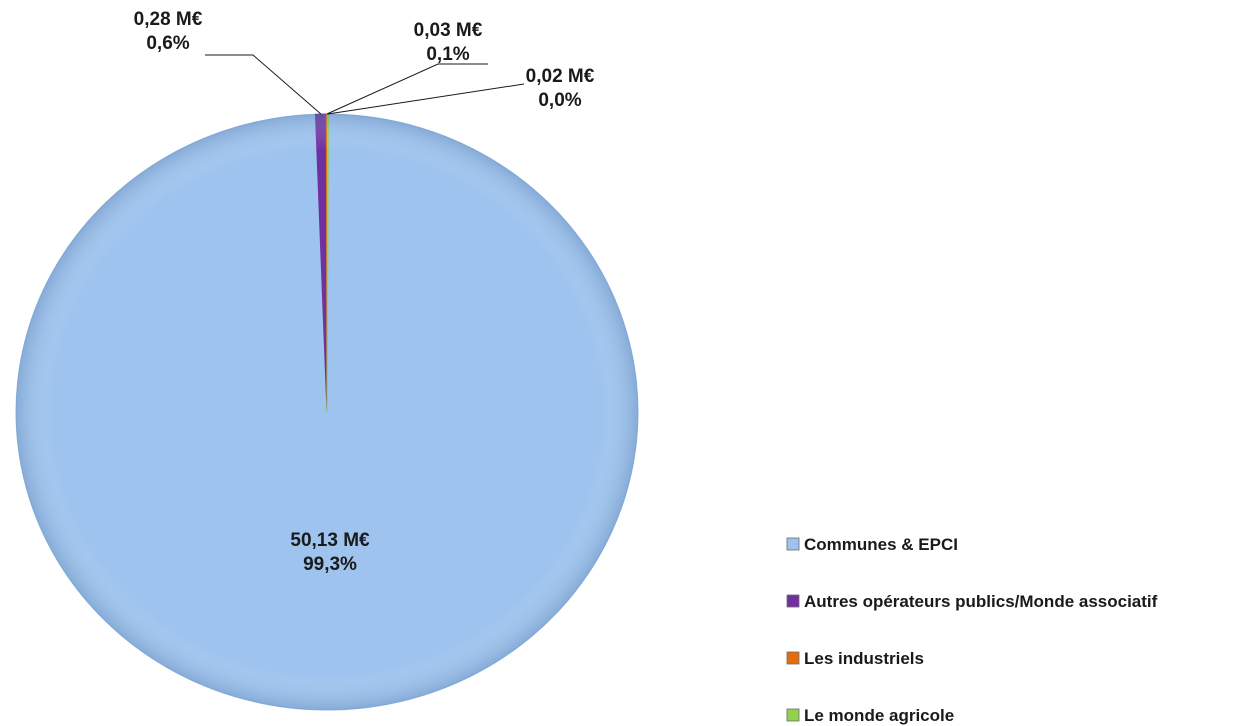  What do you see at coordinates (263, 84) in the screenshot?
I see `leader-line-autres-operateurs-publics-monde-associatif` at bounding box center [263, 84].